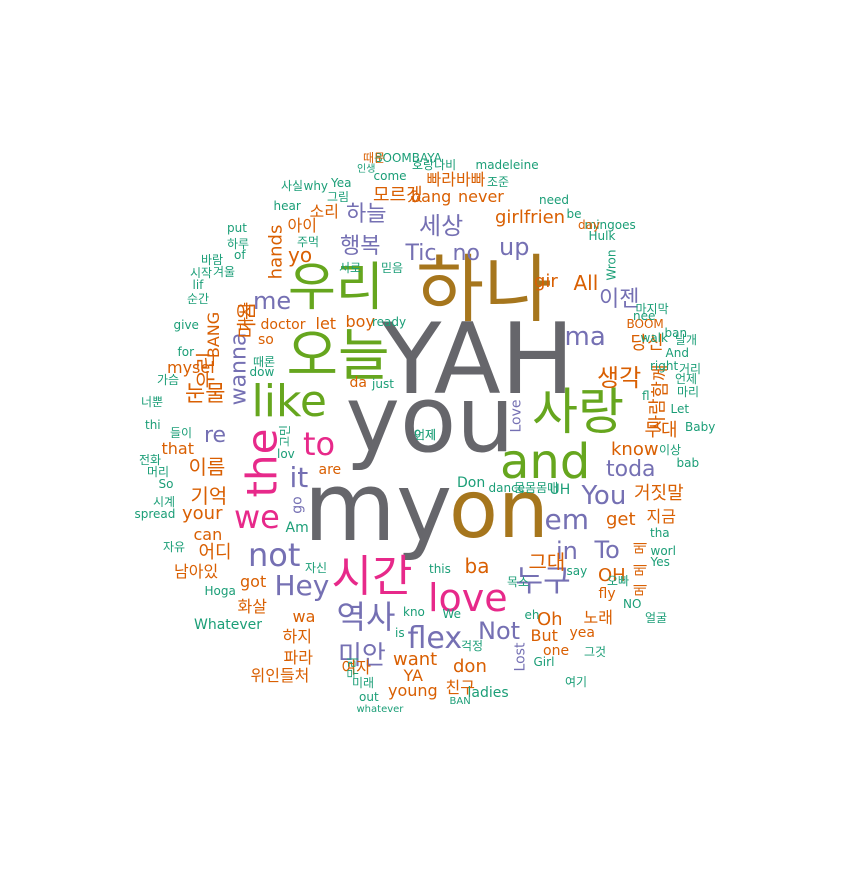  What do you see at coordinates (618, 581) in the screenshot?
I see `word-112: 오빠` at bounding box center [618, 581].